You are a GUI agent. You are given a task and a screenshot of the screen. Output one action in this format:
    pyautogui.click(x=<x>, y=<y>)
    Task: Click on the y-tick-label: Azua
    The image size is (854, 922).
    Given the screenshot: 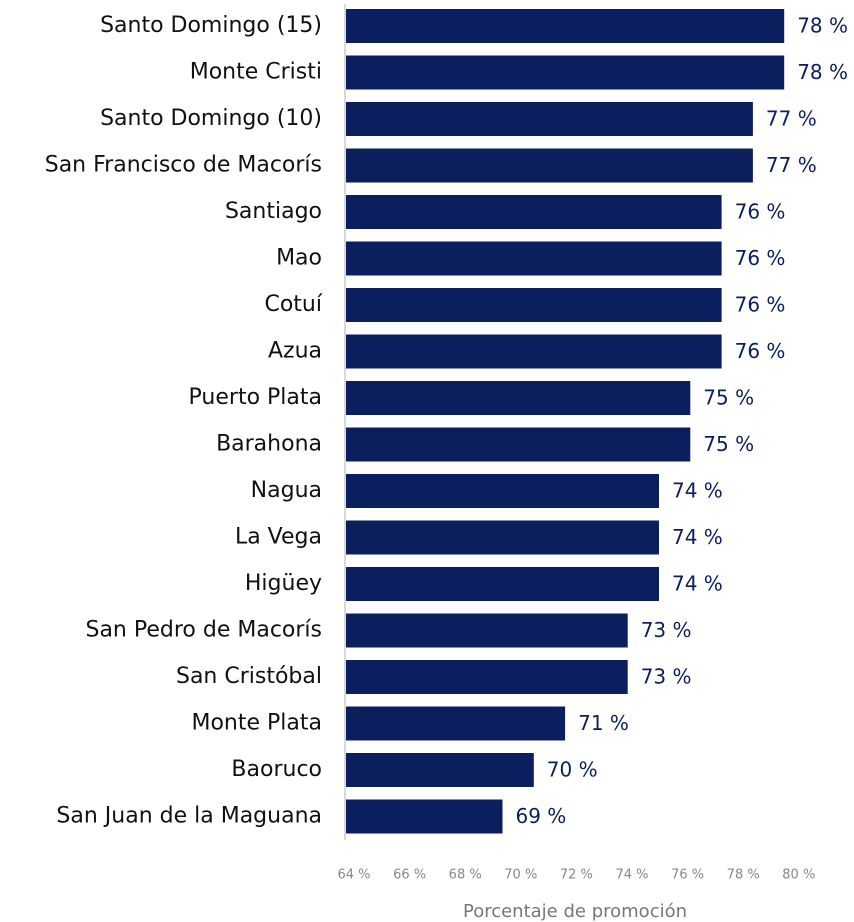 What is the action you would take?
    pyautogui.click(x=295, y=351)
    